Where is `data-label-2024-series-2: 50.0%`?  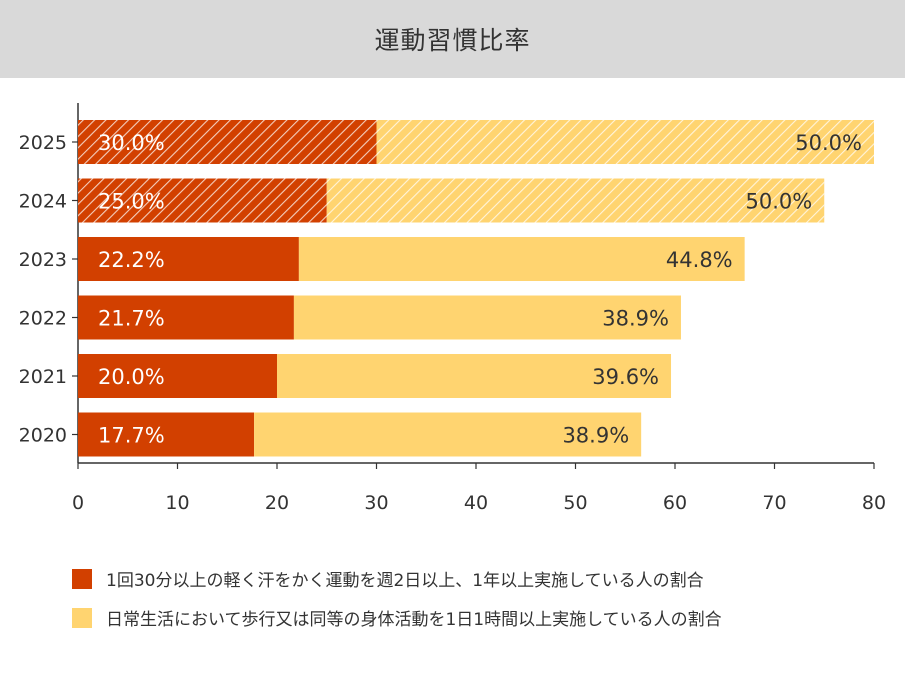 data-label-2024-series-2: 50.0% is located at coordinates (779, 202).